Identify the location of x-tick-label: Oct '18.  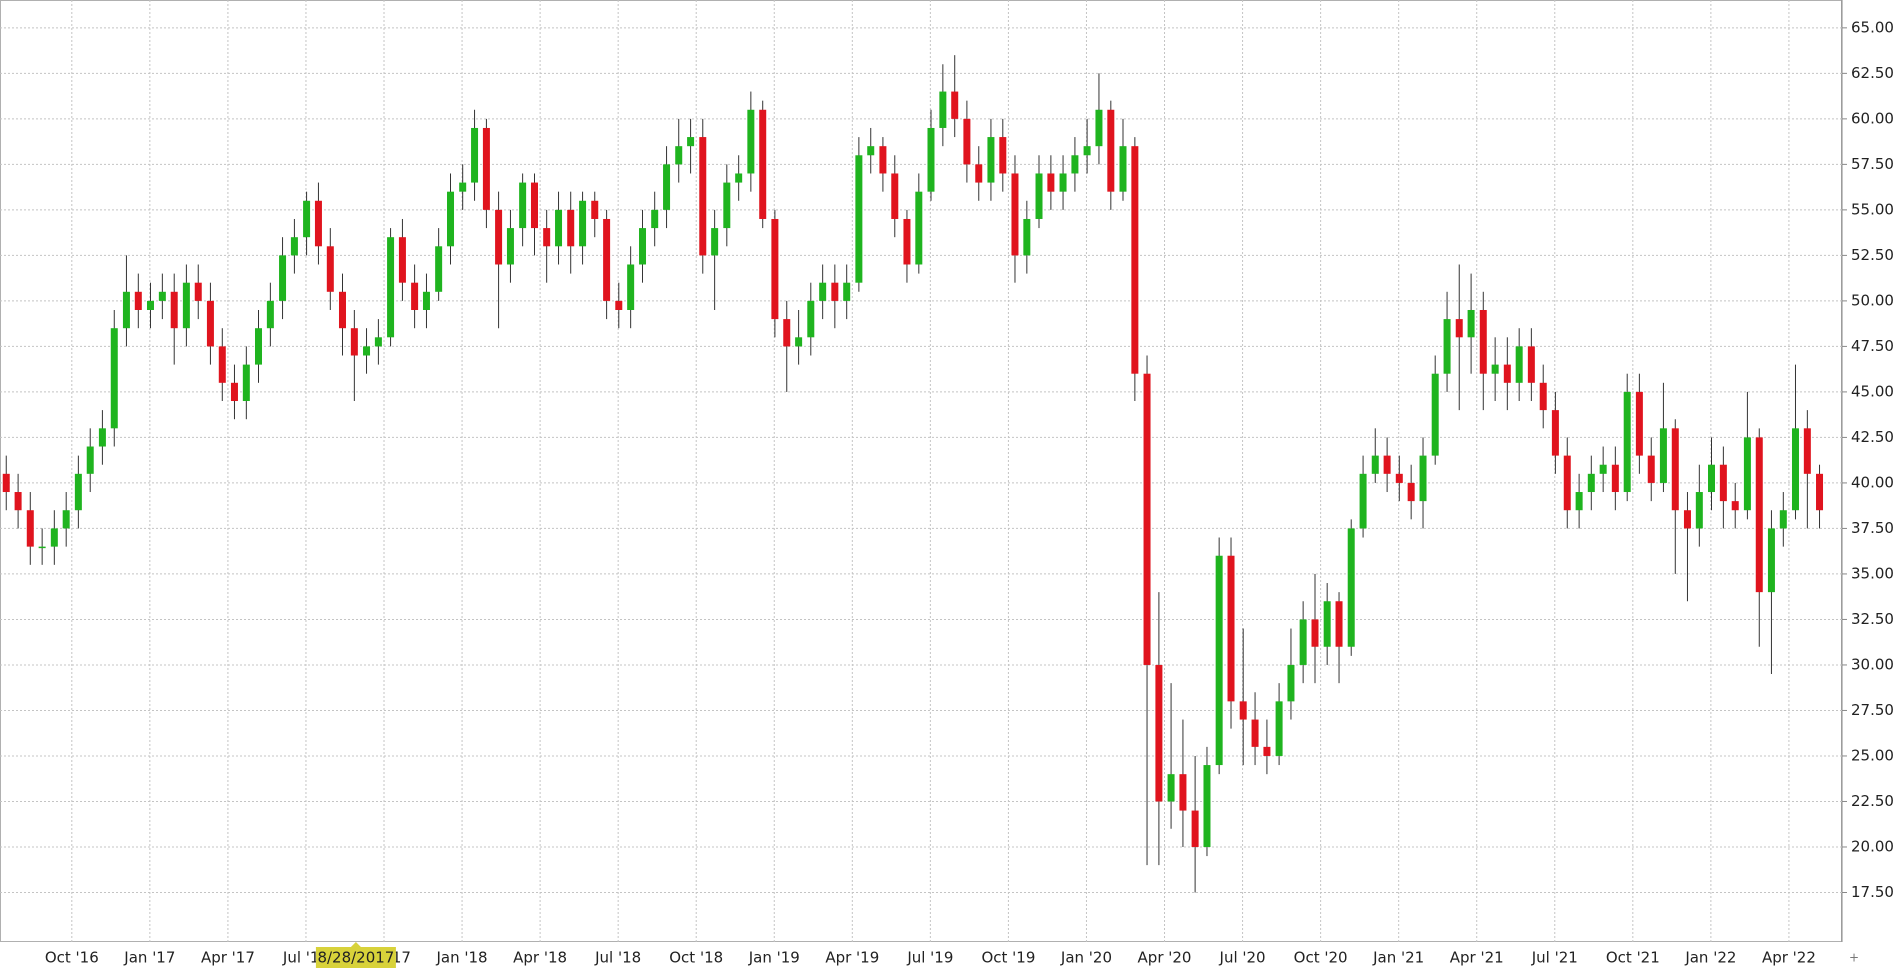
(696, 958).